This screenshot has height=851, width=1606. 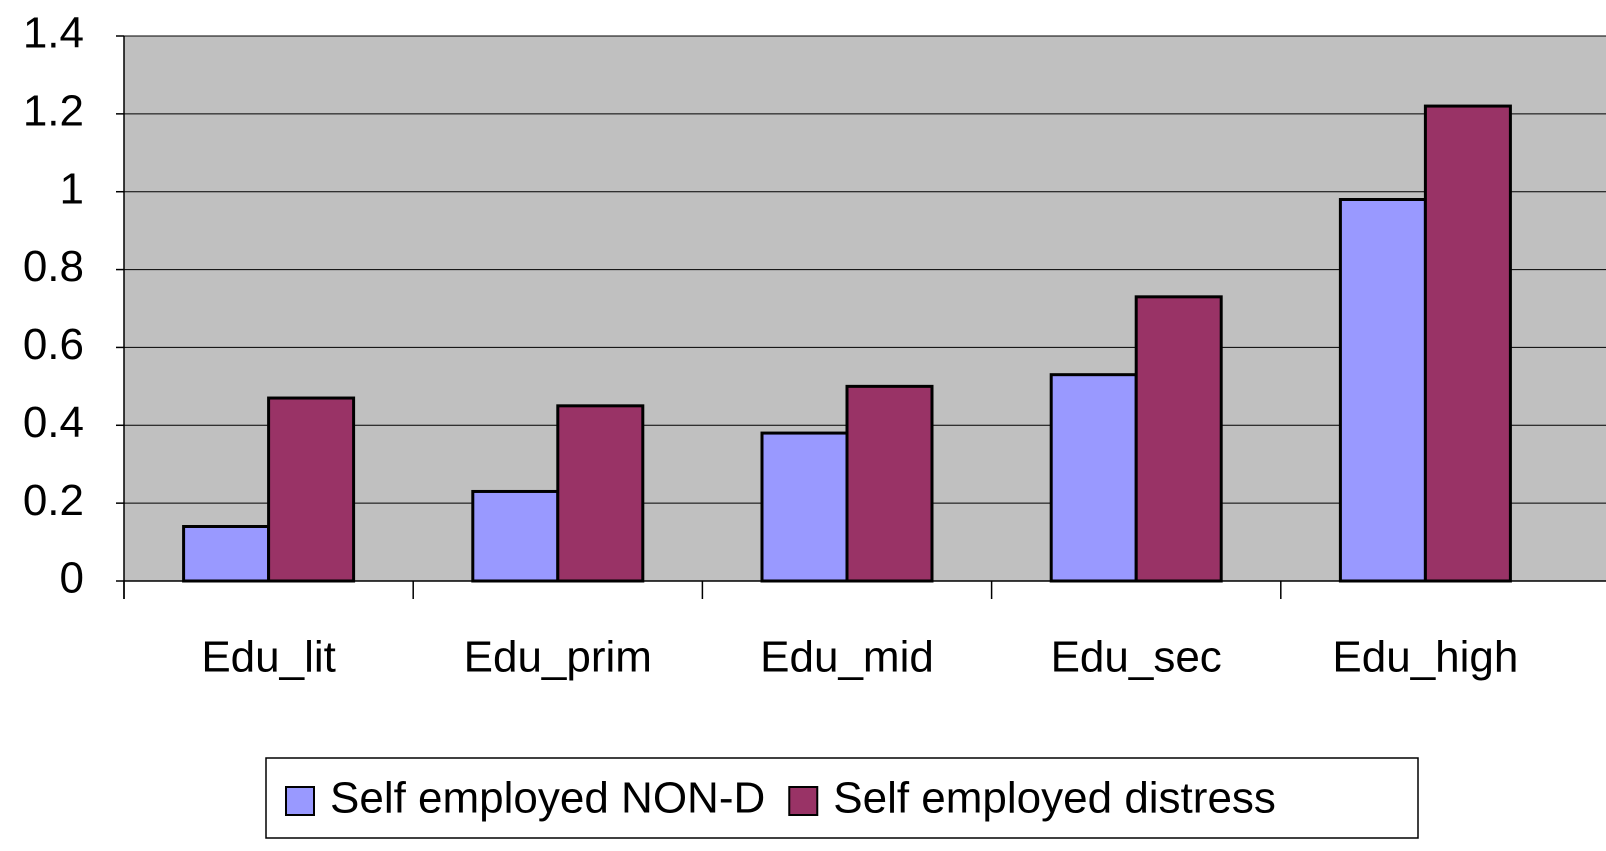 I want to click on x-tick-label: Edu_sec, so click(x=1136, y=657).